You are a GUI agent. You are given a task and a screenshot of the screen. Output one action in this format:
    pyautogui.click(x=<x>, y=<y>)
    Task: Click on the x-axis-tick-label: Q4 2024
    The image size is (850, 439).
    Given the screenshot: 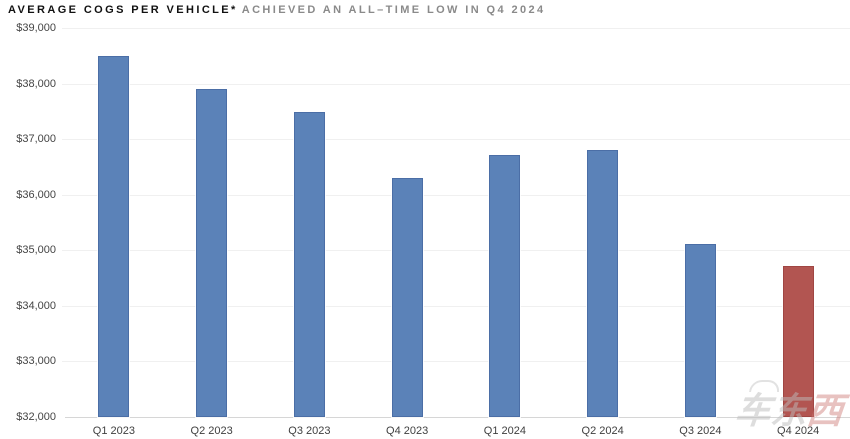 What is the action you would take?
    pyautogui.click(x=798, y=431)
    